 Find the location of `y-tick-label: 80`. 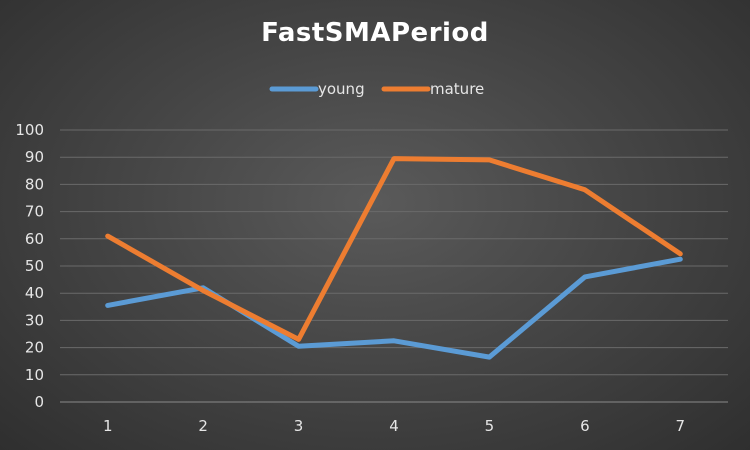

y-tick-label: 80 is located at coordinates (34, 184).